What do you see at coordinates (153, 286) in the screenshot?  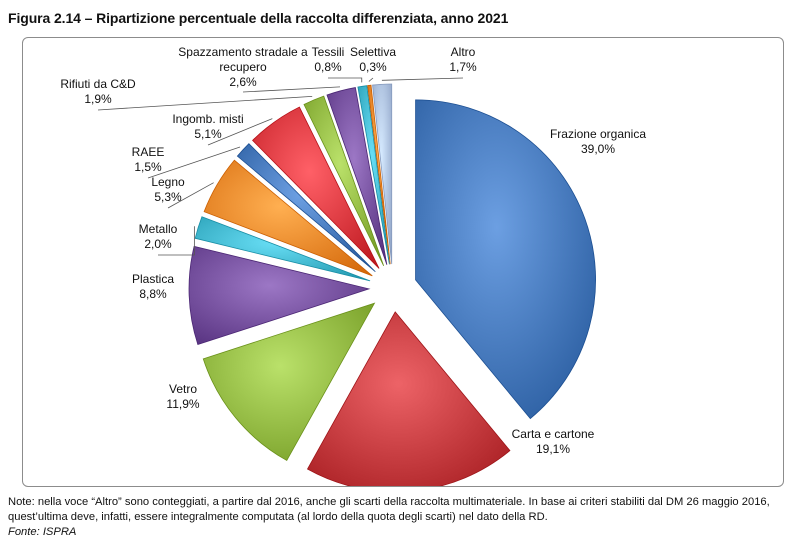 I see `slice-label-3: Plastica 8,8%` at bounding box center [153, 286].